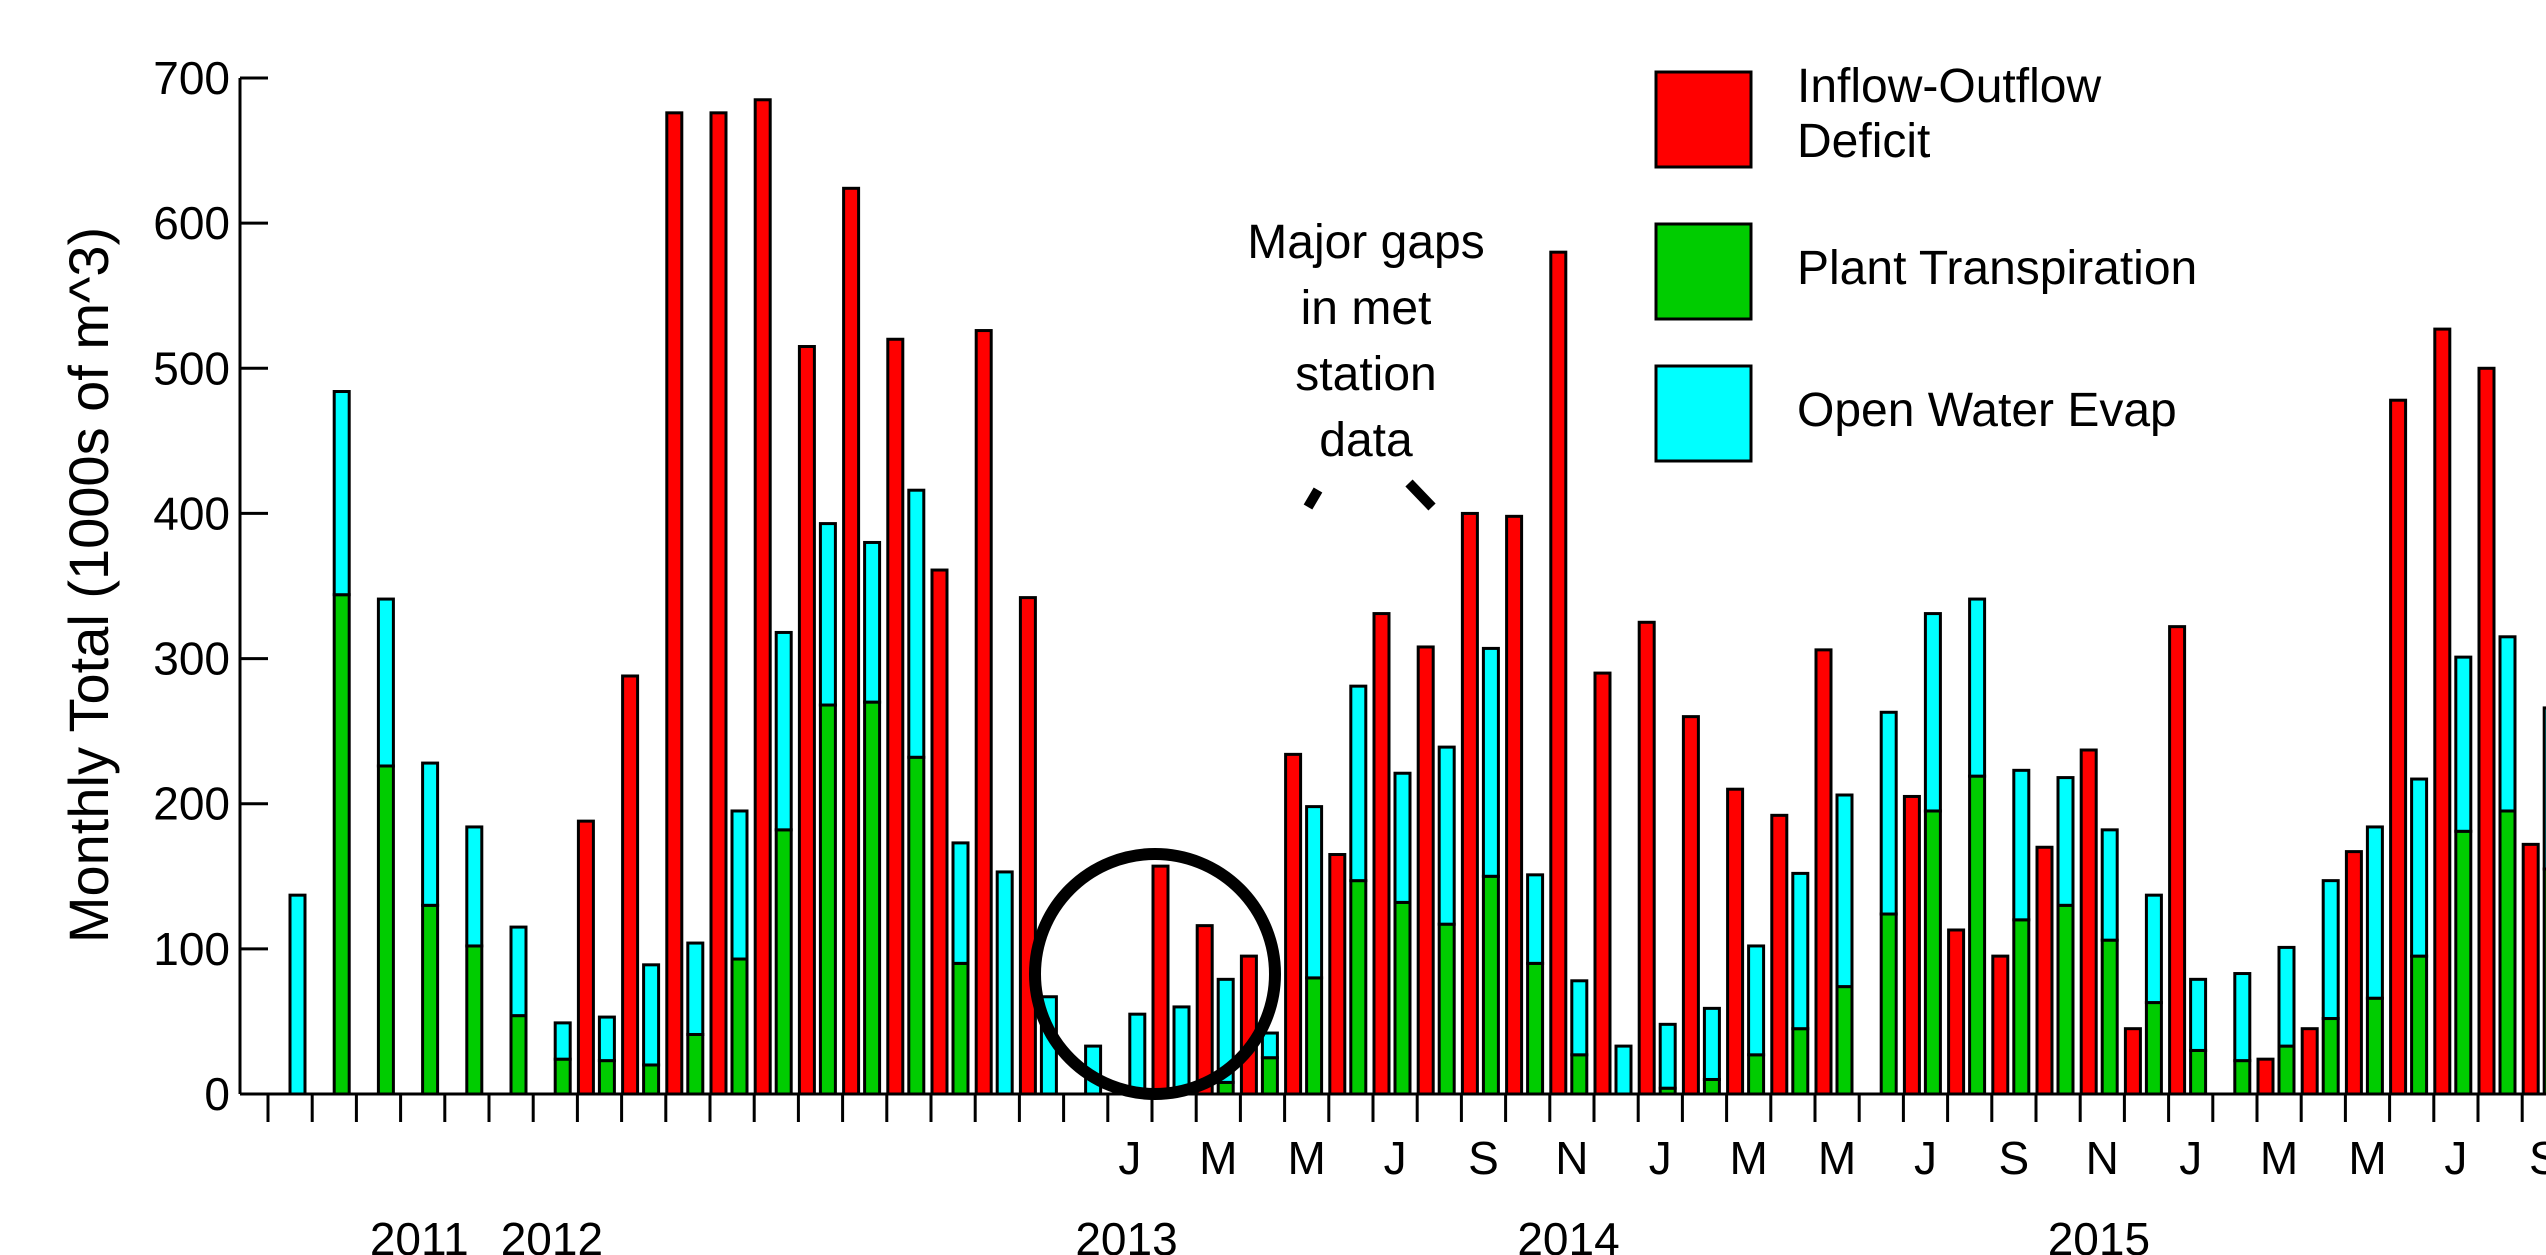 This screenshot has height=1255, width=2546. Describe the element at coordinates (1126, 1234) in the screenshot. I see `x-year-label: 2013` at that location.